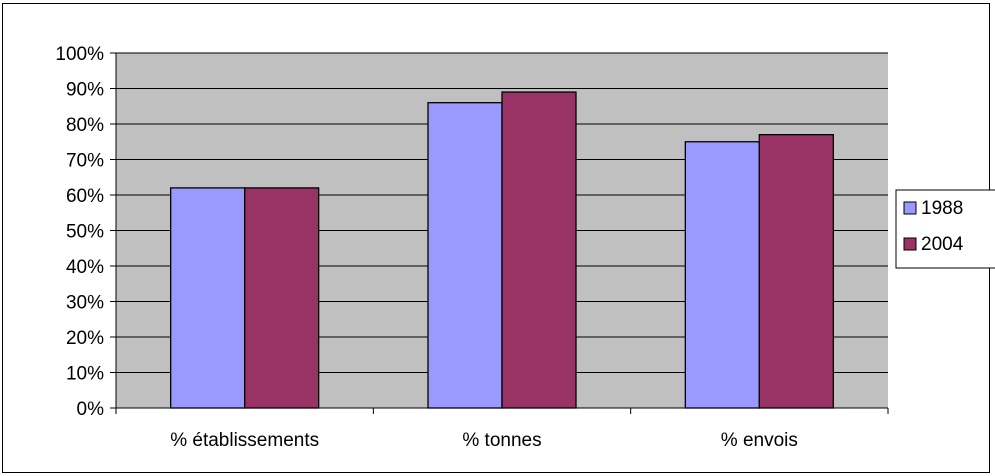 This screenshot has height=476, width=995. What do you see at coordinates (85, 196) in the screenshot?
I see `y-tick-label: 60%` at bounding box center [85, 196].